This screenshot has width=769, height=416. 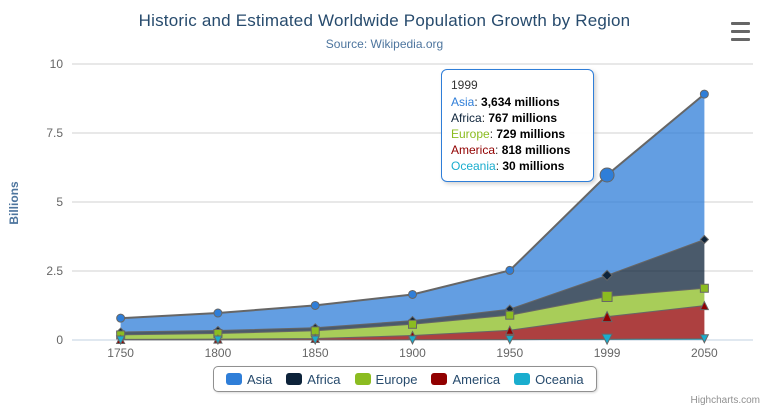 I want to click on yaxis-title: Billions, so click(x=14, y=203).